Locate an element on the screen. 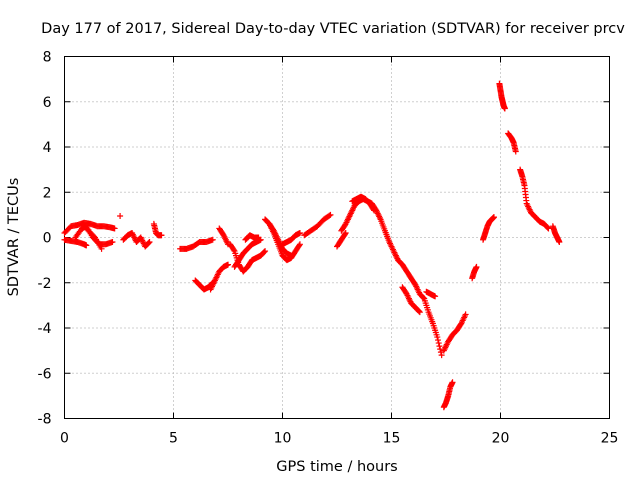 Image resolution: width=640 pixels, height=480 pixels. x-tick-label: 5 is located at coordinates (173, 439).